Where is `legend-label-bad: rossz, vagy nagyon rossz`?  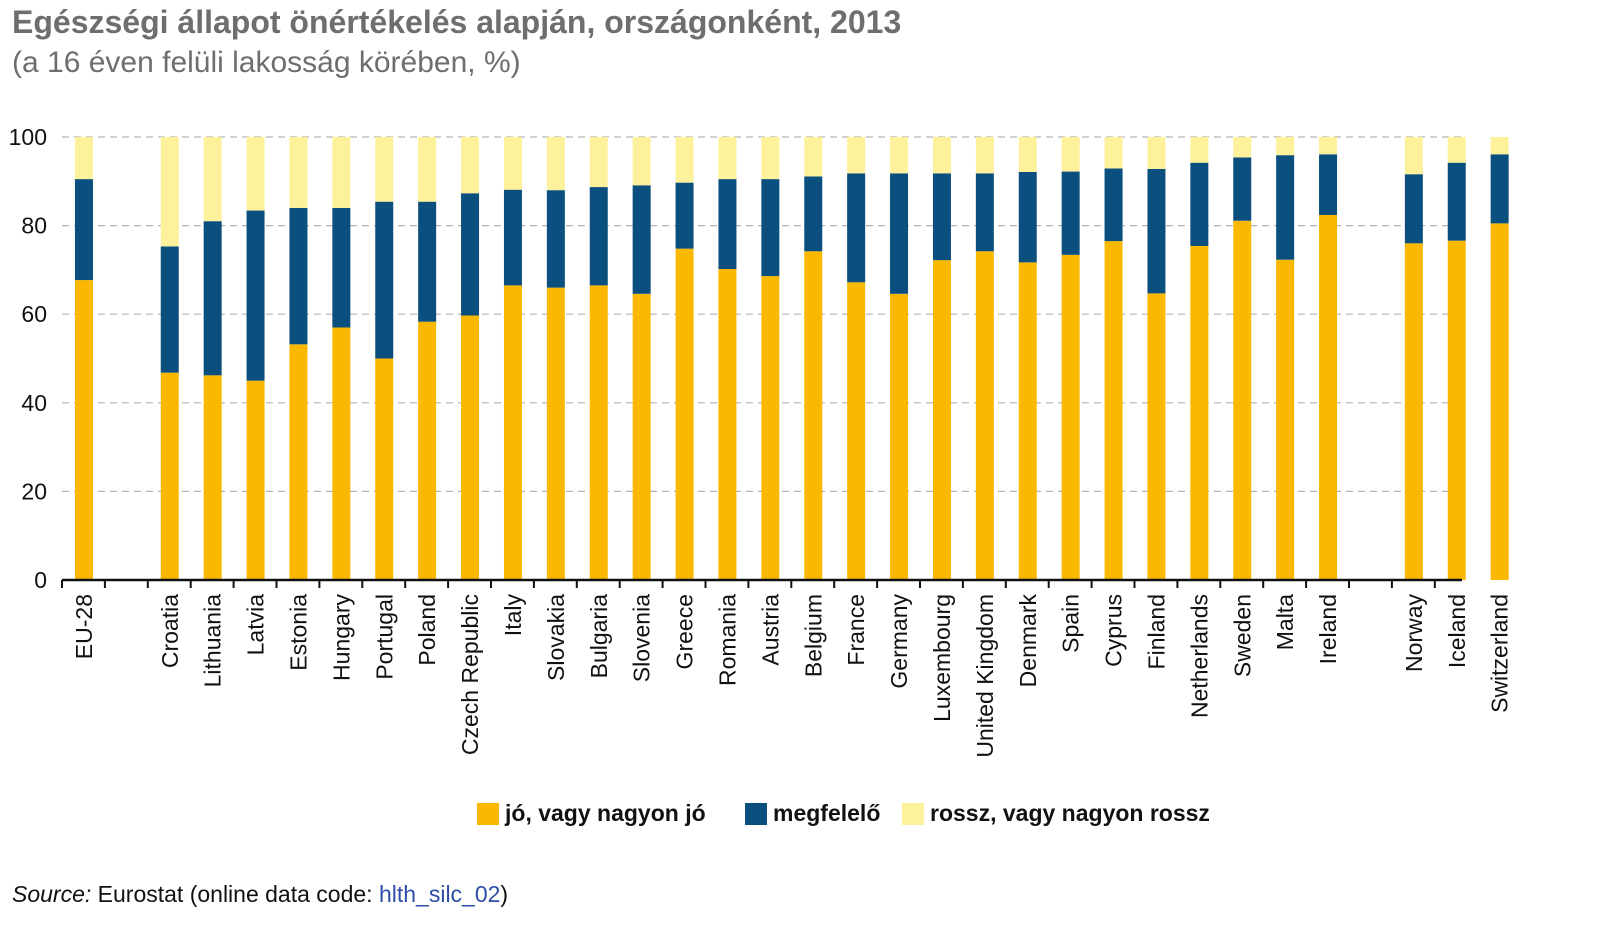 legend-label-bad: rossz, vagy nagyon rossz is located at coordinates (1070, 813).